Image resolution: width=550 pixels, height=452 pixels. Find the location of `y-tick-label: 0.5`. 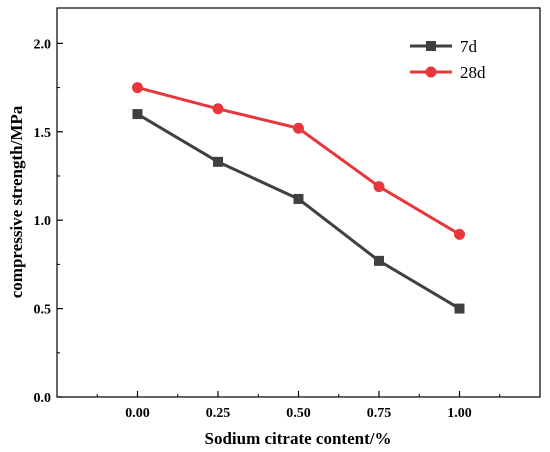

y-tick-label: 0.5 is located at coordinates (43, 310).